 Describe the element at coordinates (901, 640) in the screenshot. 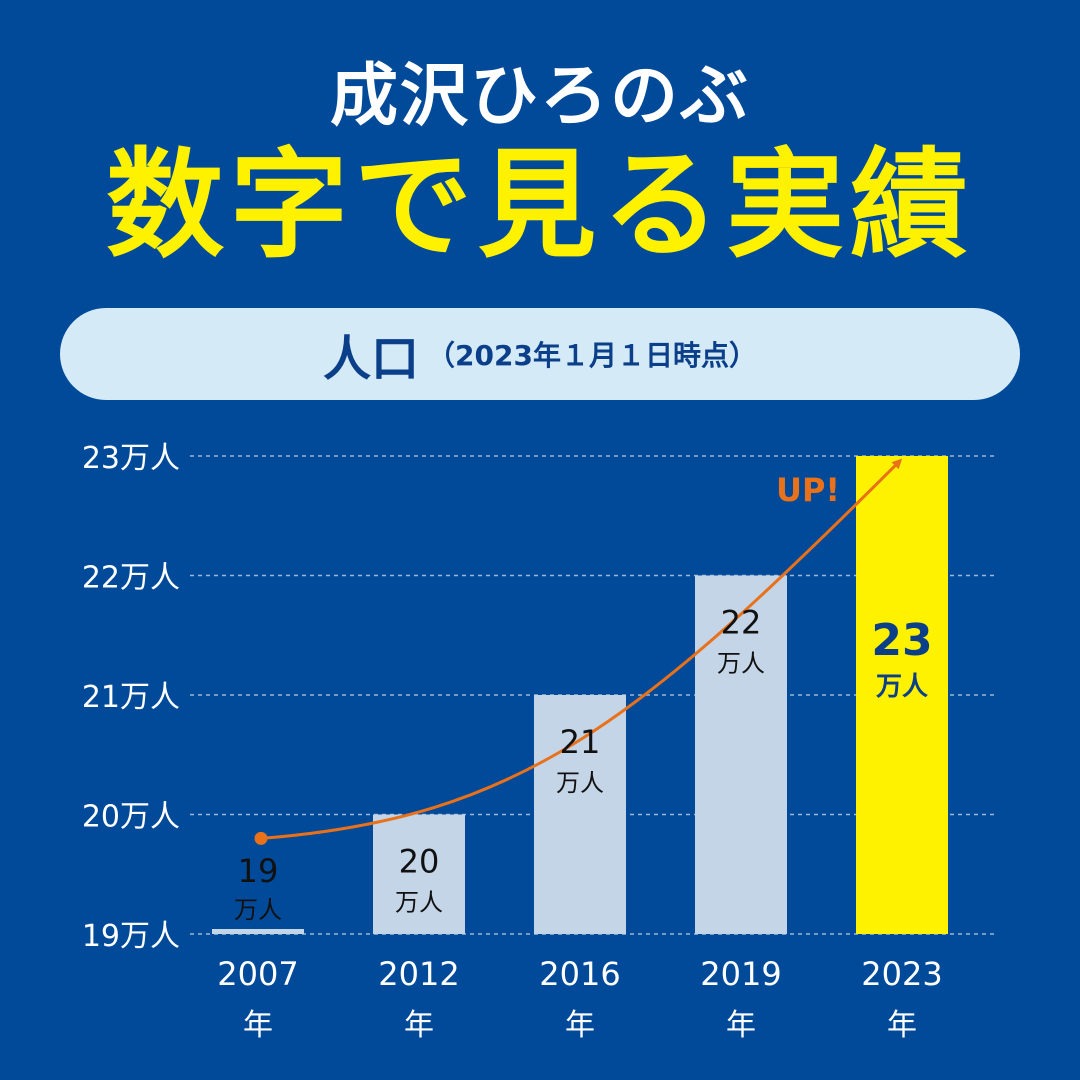

I see `bar-value-label: 23` at that location.